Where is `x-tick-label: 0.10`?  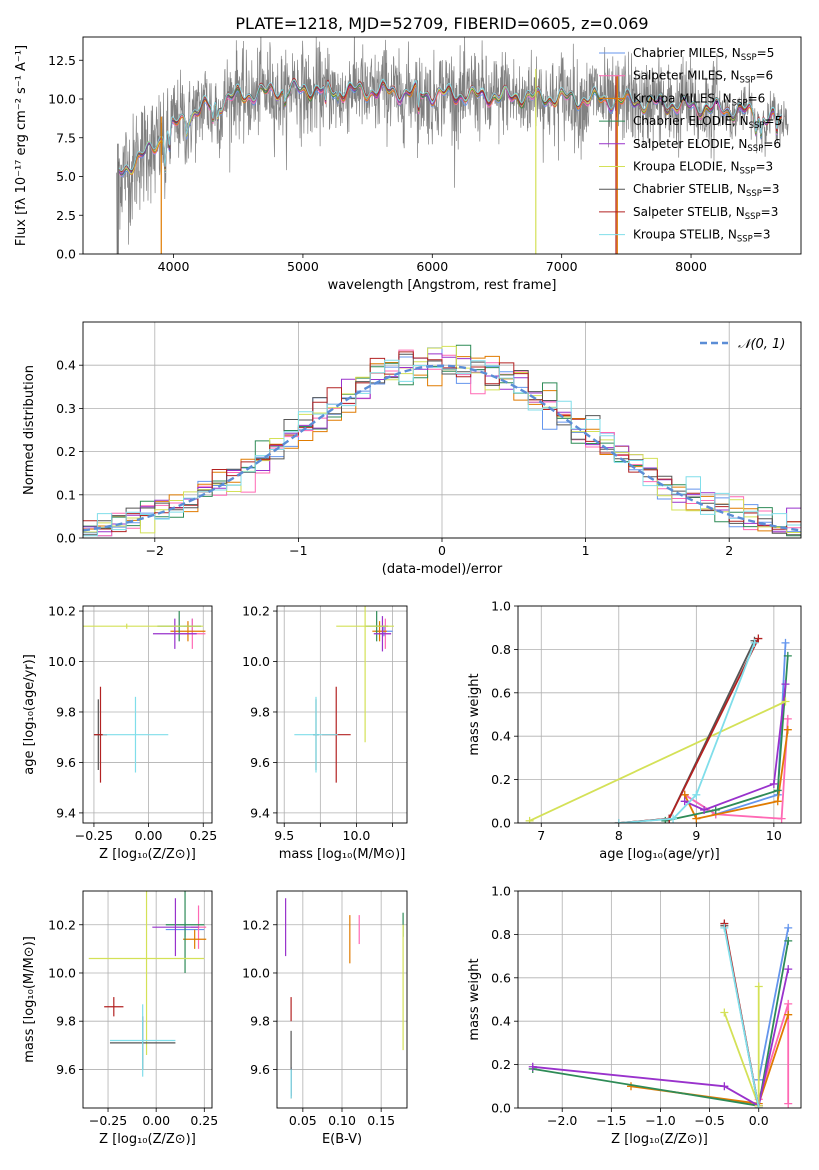 x-tick-label: 0.10 is located at coordinates (342, 1120).